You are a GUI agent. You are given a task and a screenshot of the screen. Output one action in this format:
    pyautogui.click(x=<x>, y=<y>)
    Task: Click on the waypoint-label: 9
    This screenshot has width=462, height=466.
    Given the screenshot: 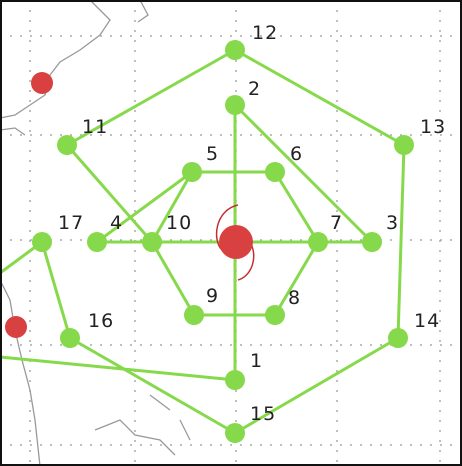 What is the action you would take?
    pyautogui.click(x=212, y=296)
    